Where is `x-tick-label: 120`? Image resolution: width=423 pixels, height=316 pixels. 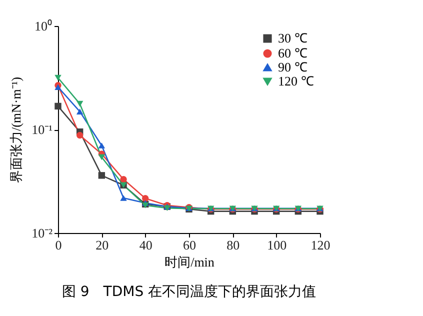 x-tick-label: 120 is located at coordinates (320, 245).